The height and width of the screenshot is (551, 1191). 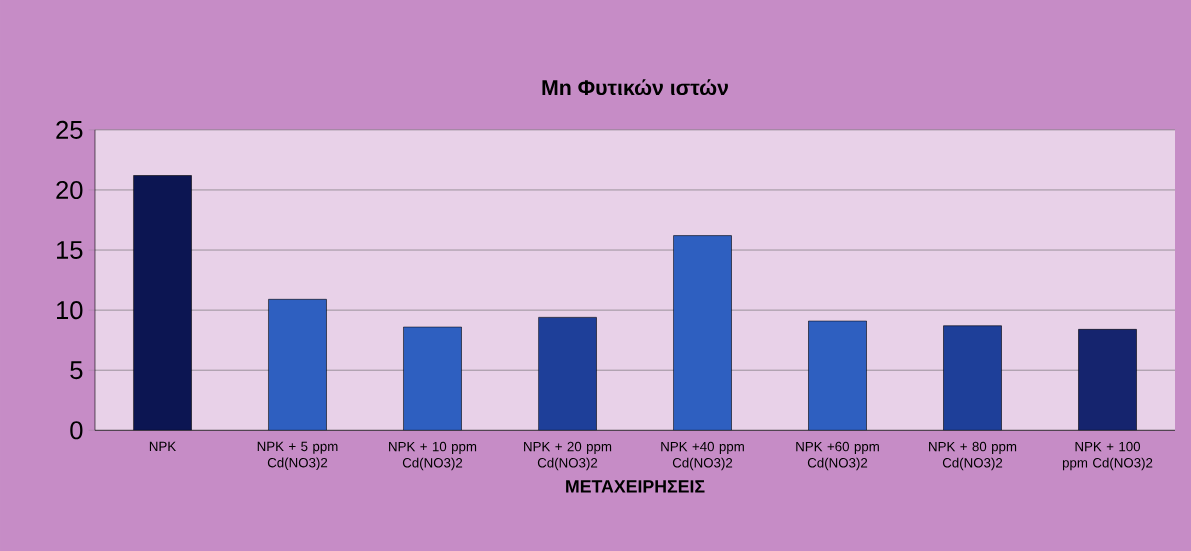 I want to click on x-tick-label: NPK + 20 ppm Cd(NO3)2, so click(x=568, y=456).